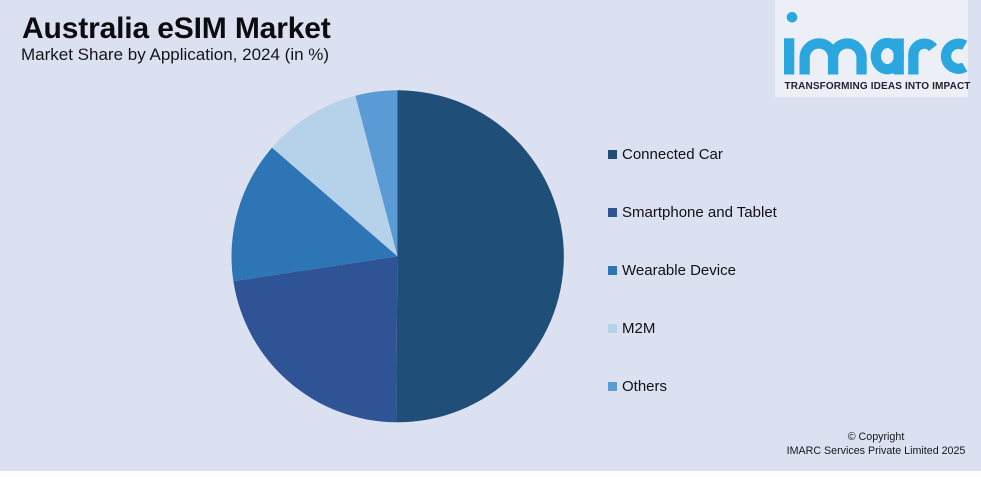 Image resolution: width=981 pixels, height=477 pixels. What do you see at coordinates (878, 86) in the screenshot?
I see `svg-text: TRANSFORMING IDEAS INTO IMPACT` at bounding box center [878, 86].